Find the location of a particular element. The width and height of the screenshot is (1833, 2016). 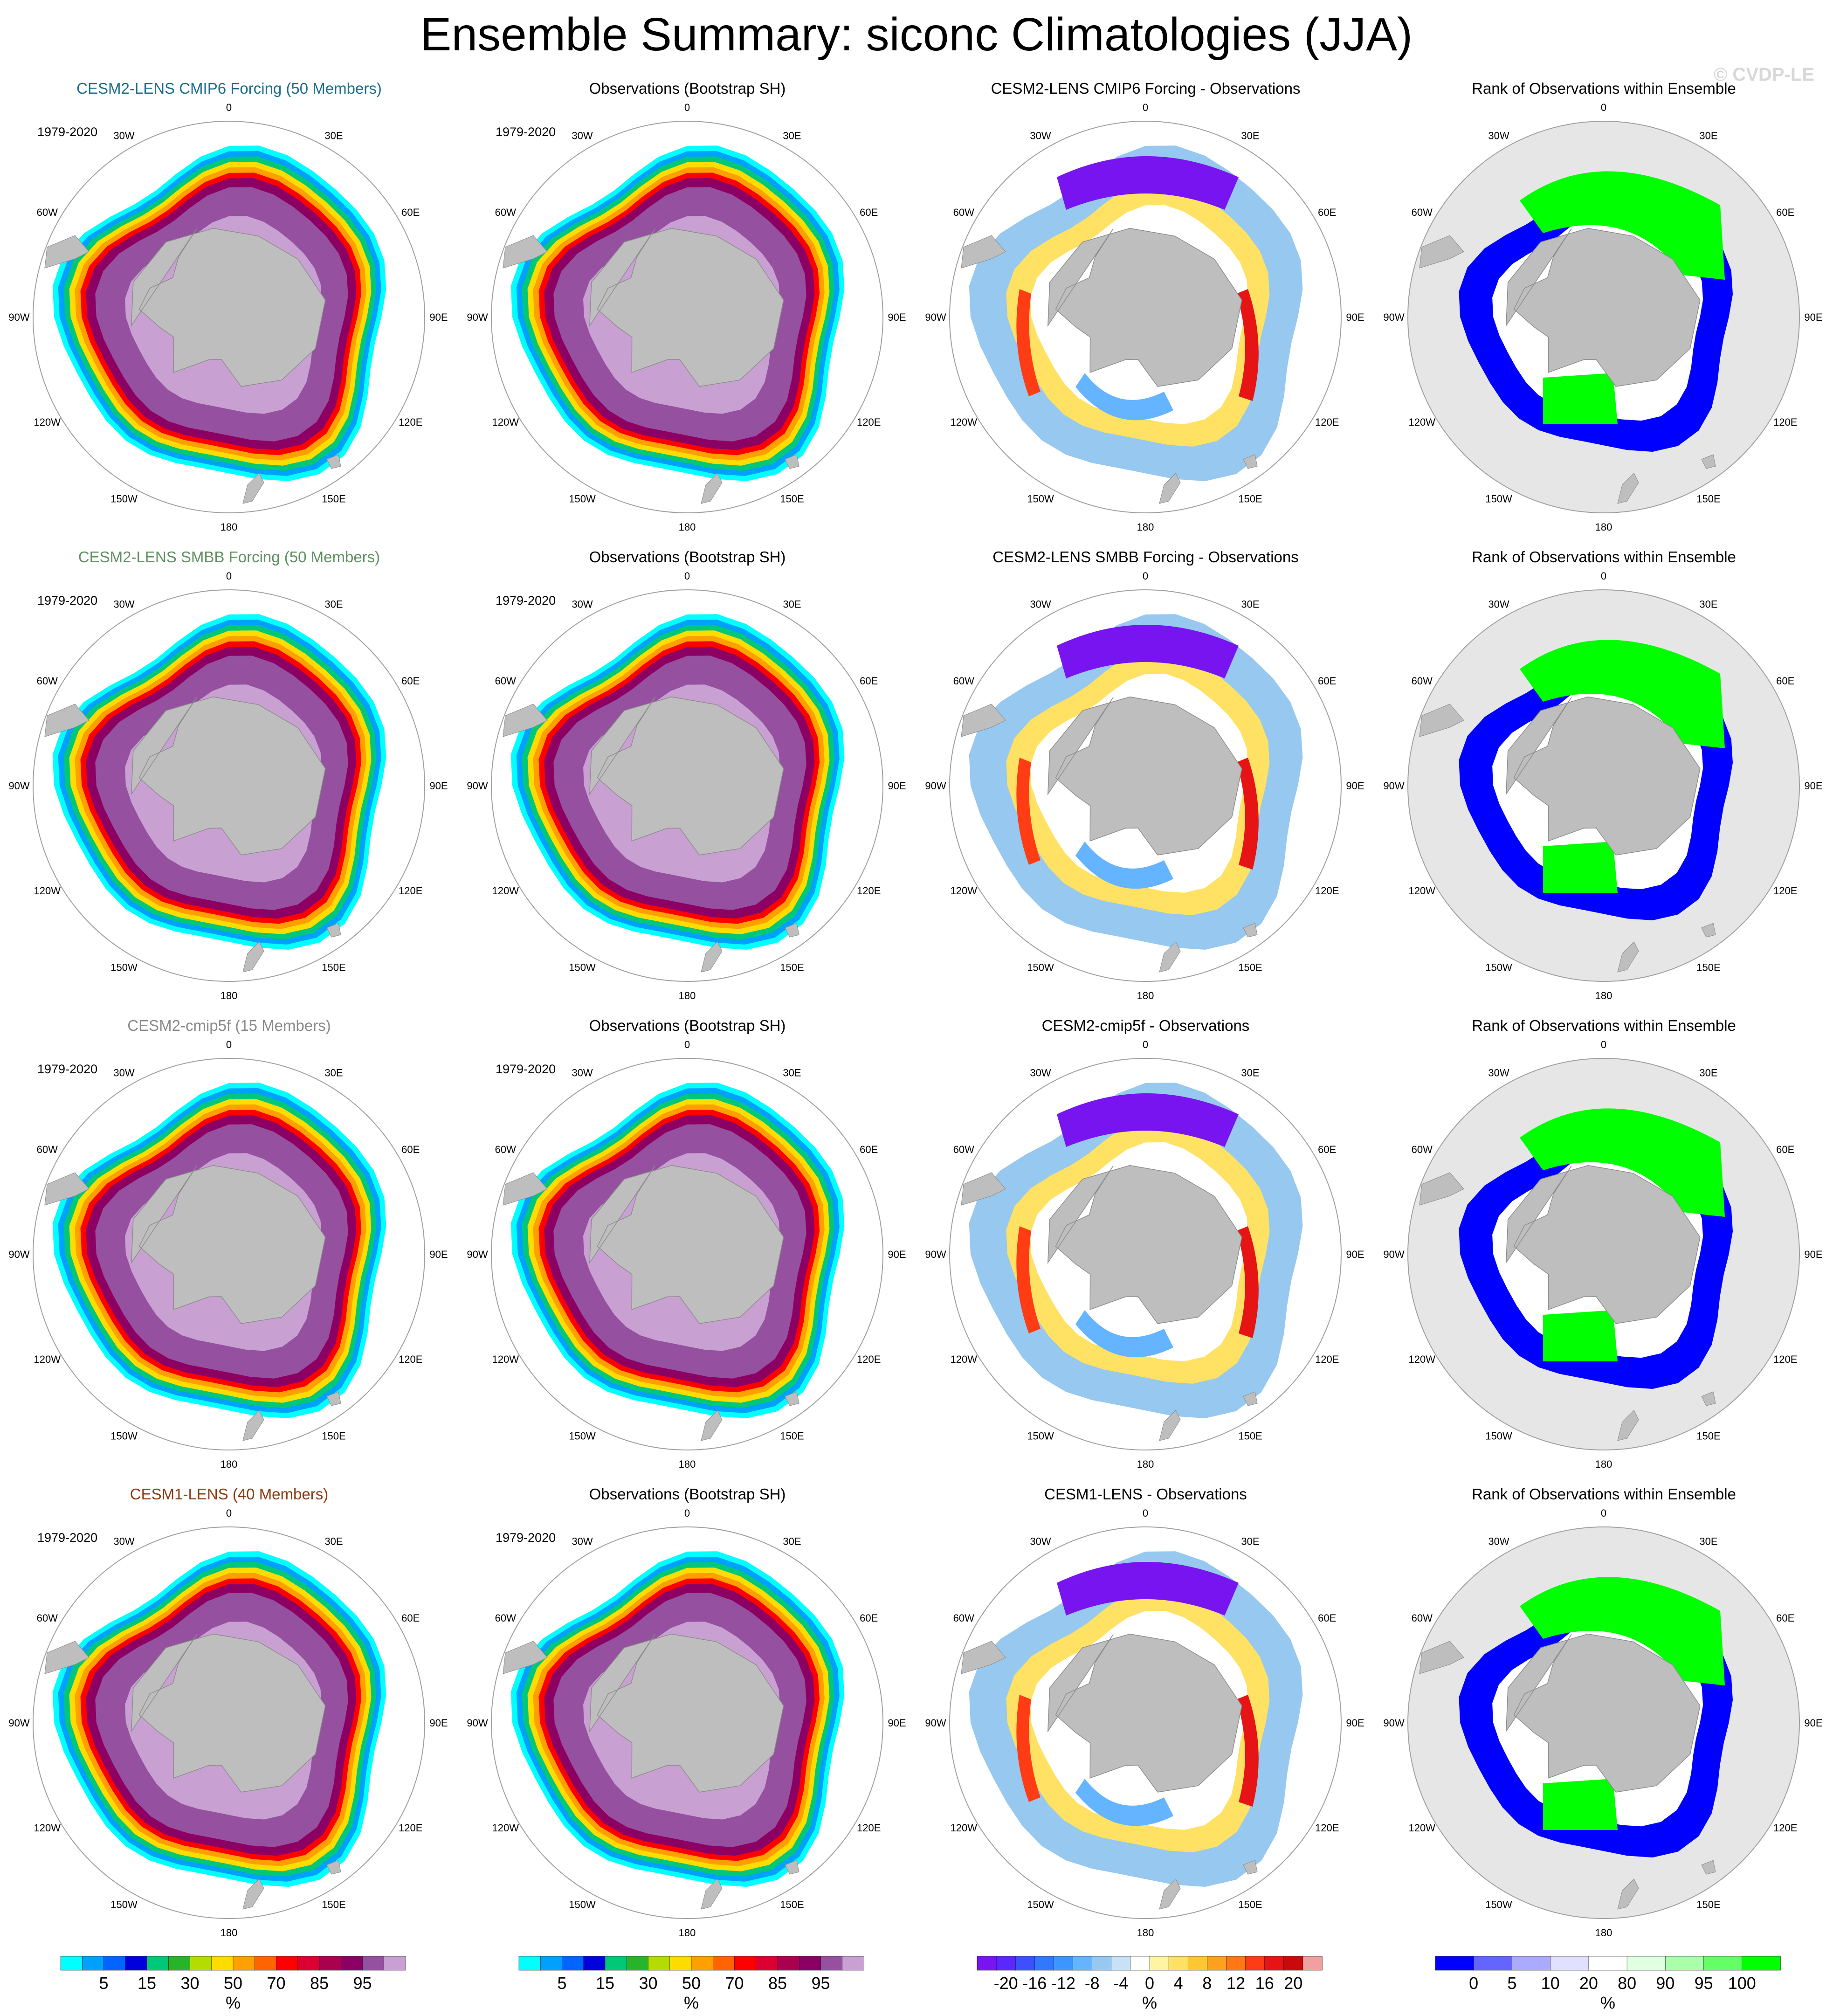

colorbar-tick-label: 30 is located at coordinates (648, 1984).